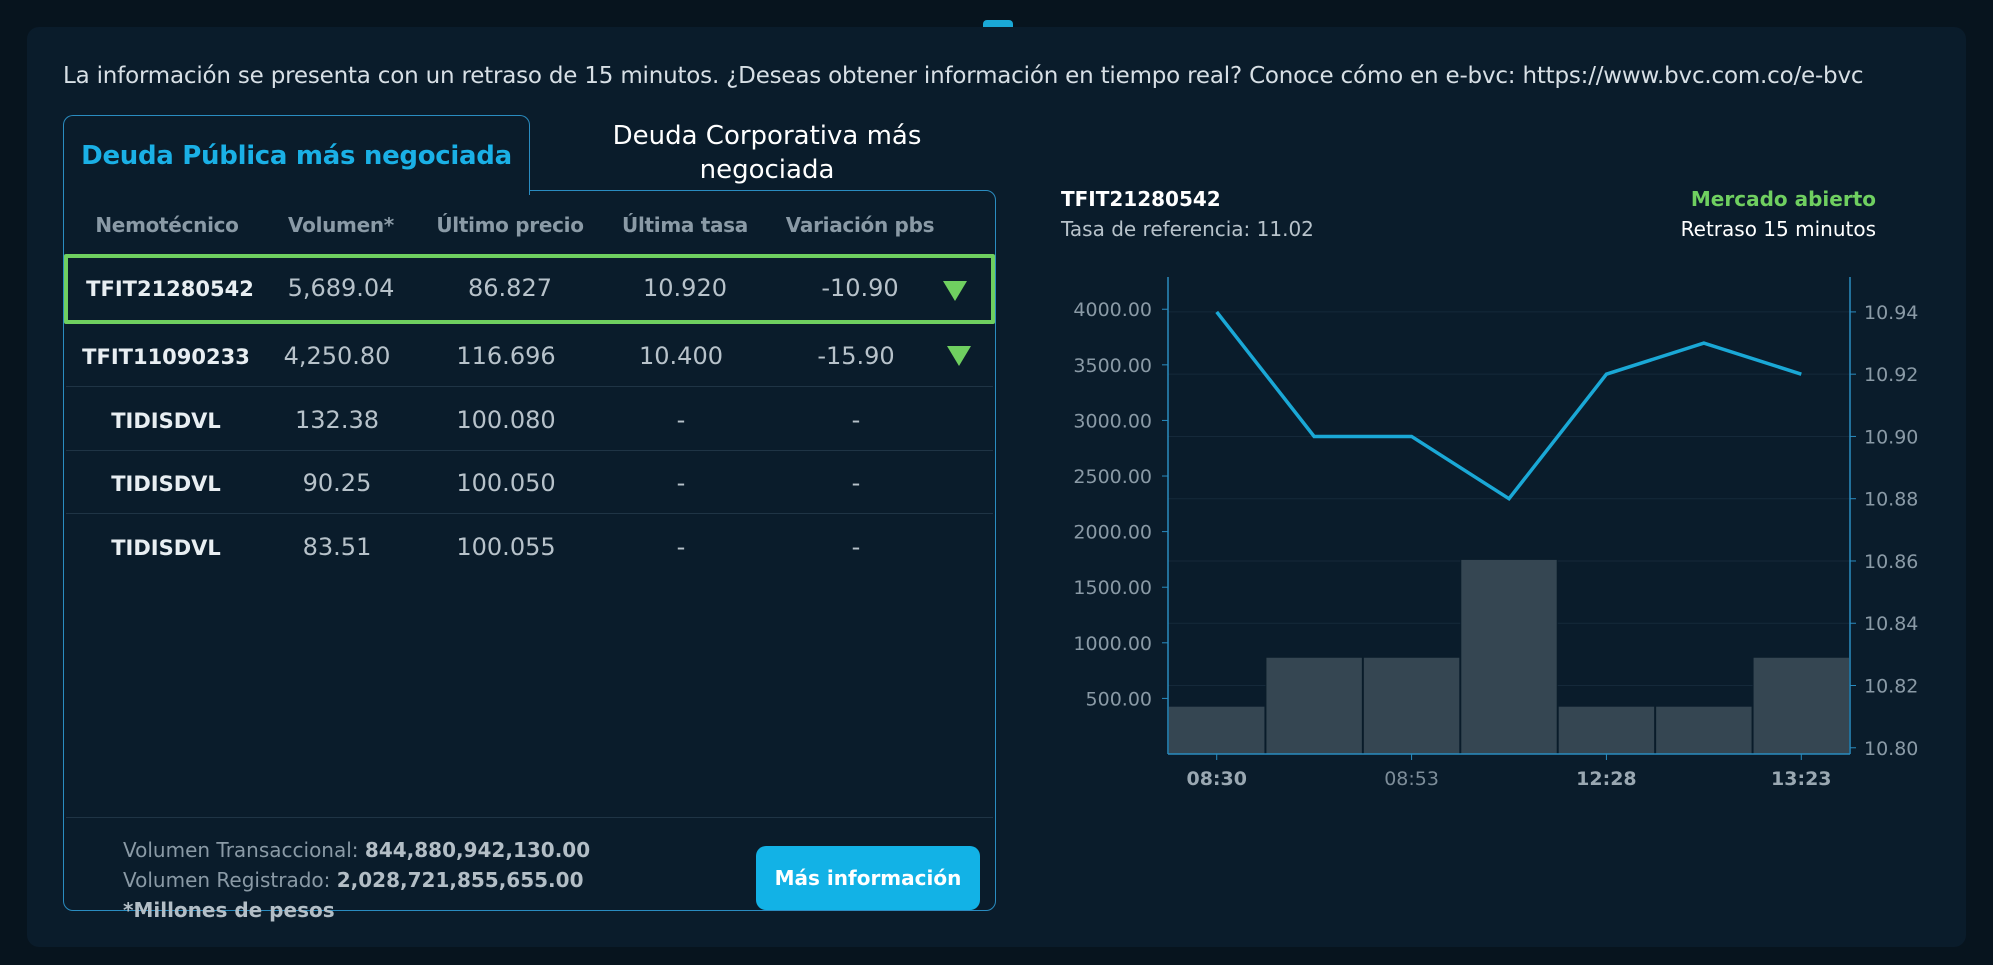 The image size is (1993, 965). I want to click on row-volumen: 5,689.04, so click(341, 288).